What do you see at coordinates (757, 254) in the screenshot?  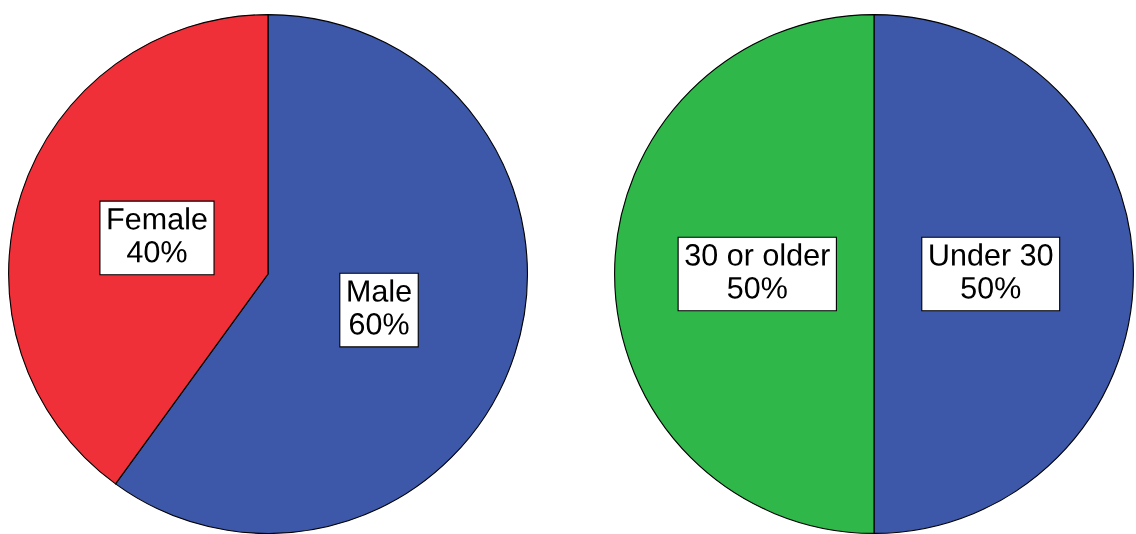 I see `slice-label: 30 or older` at bounding box center [757, 254].